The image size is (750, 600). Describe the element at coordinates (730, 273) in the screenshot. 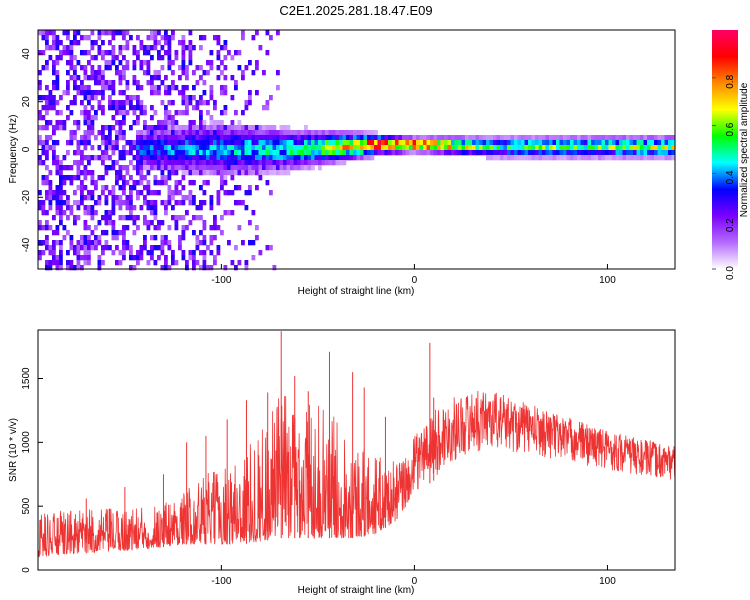

I see `colorbar-tick-label: 0.0` at that location.